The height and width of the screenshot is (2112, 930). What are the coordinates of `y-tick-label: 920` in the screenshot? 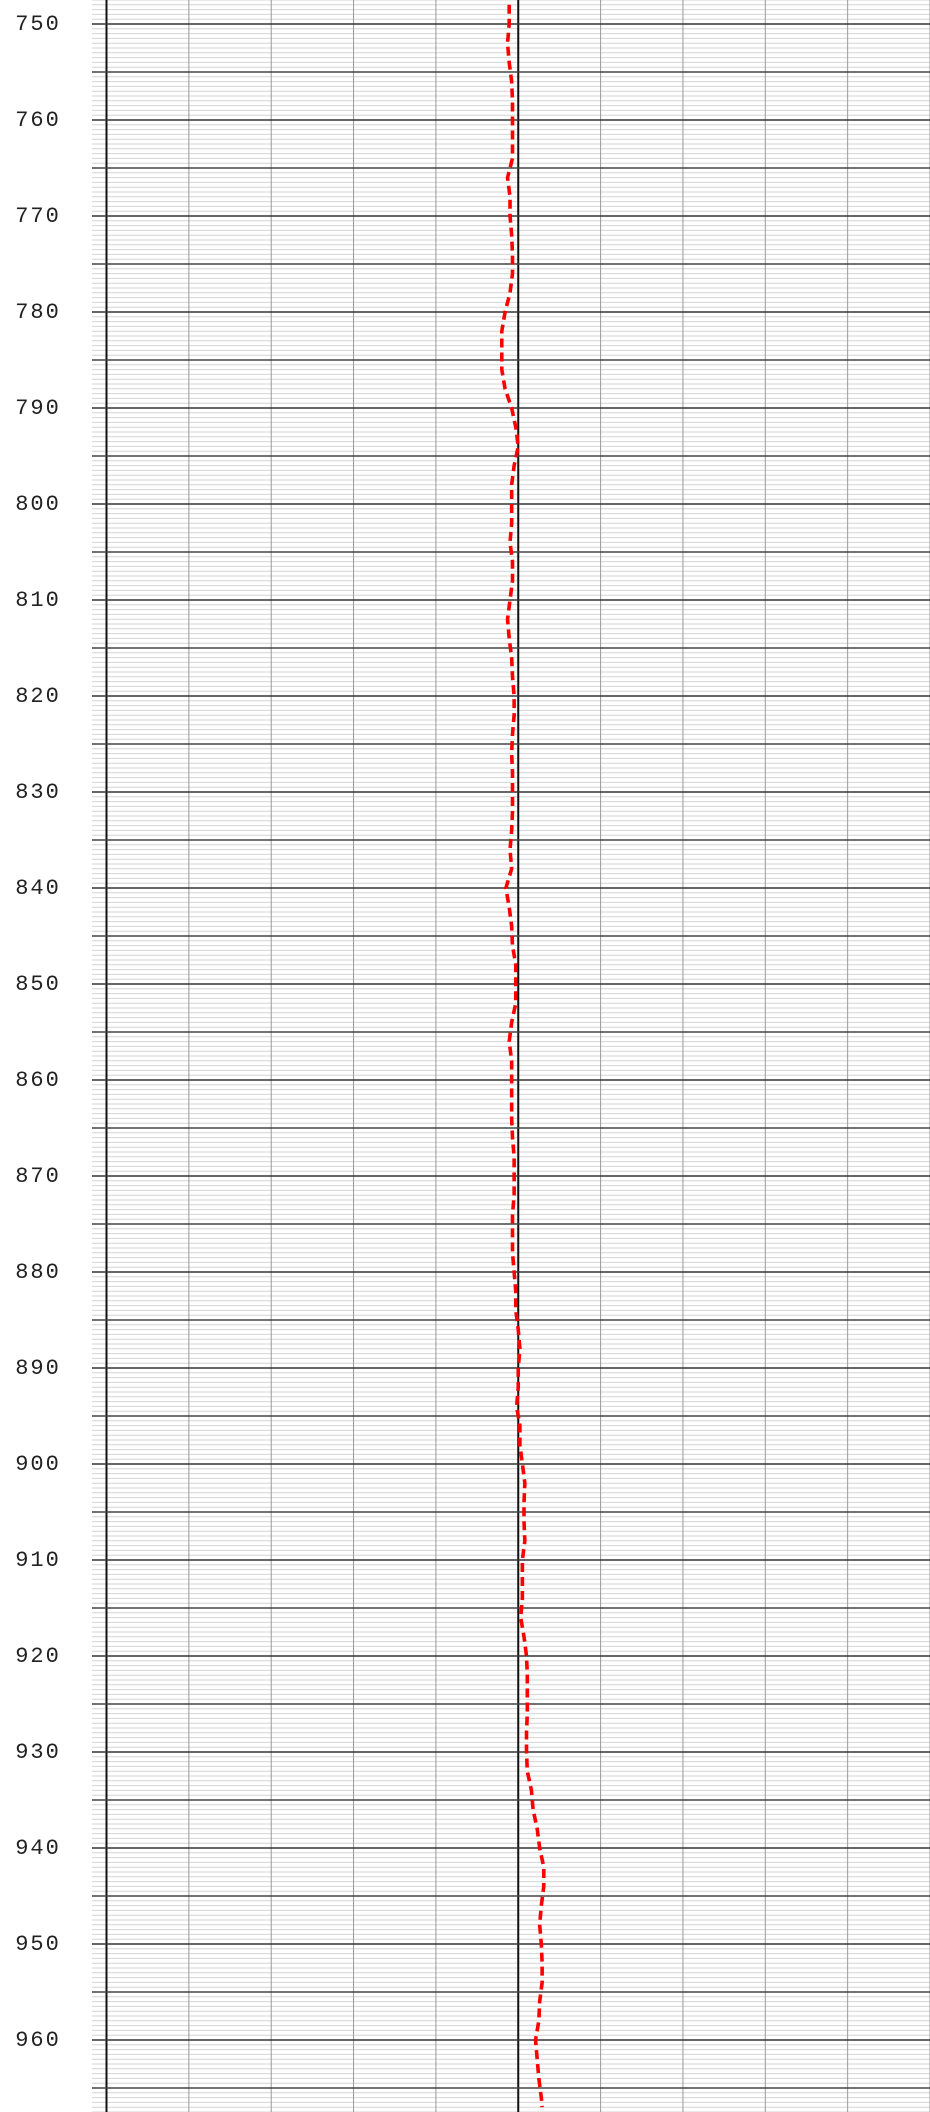 It's located at (38, 1656).